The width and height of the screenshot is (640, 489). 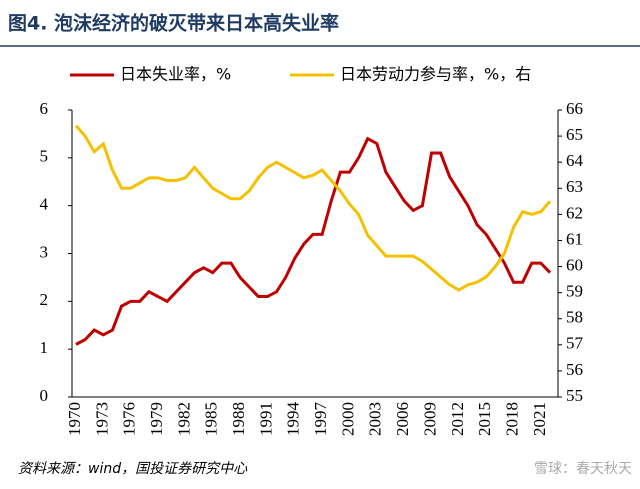 What do you see at coordinates (347, 419) in the screenshot?
I see `x-tick-label: 2000` at bounding box center [347, 419].